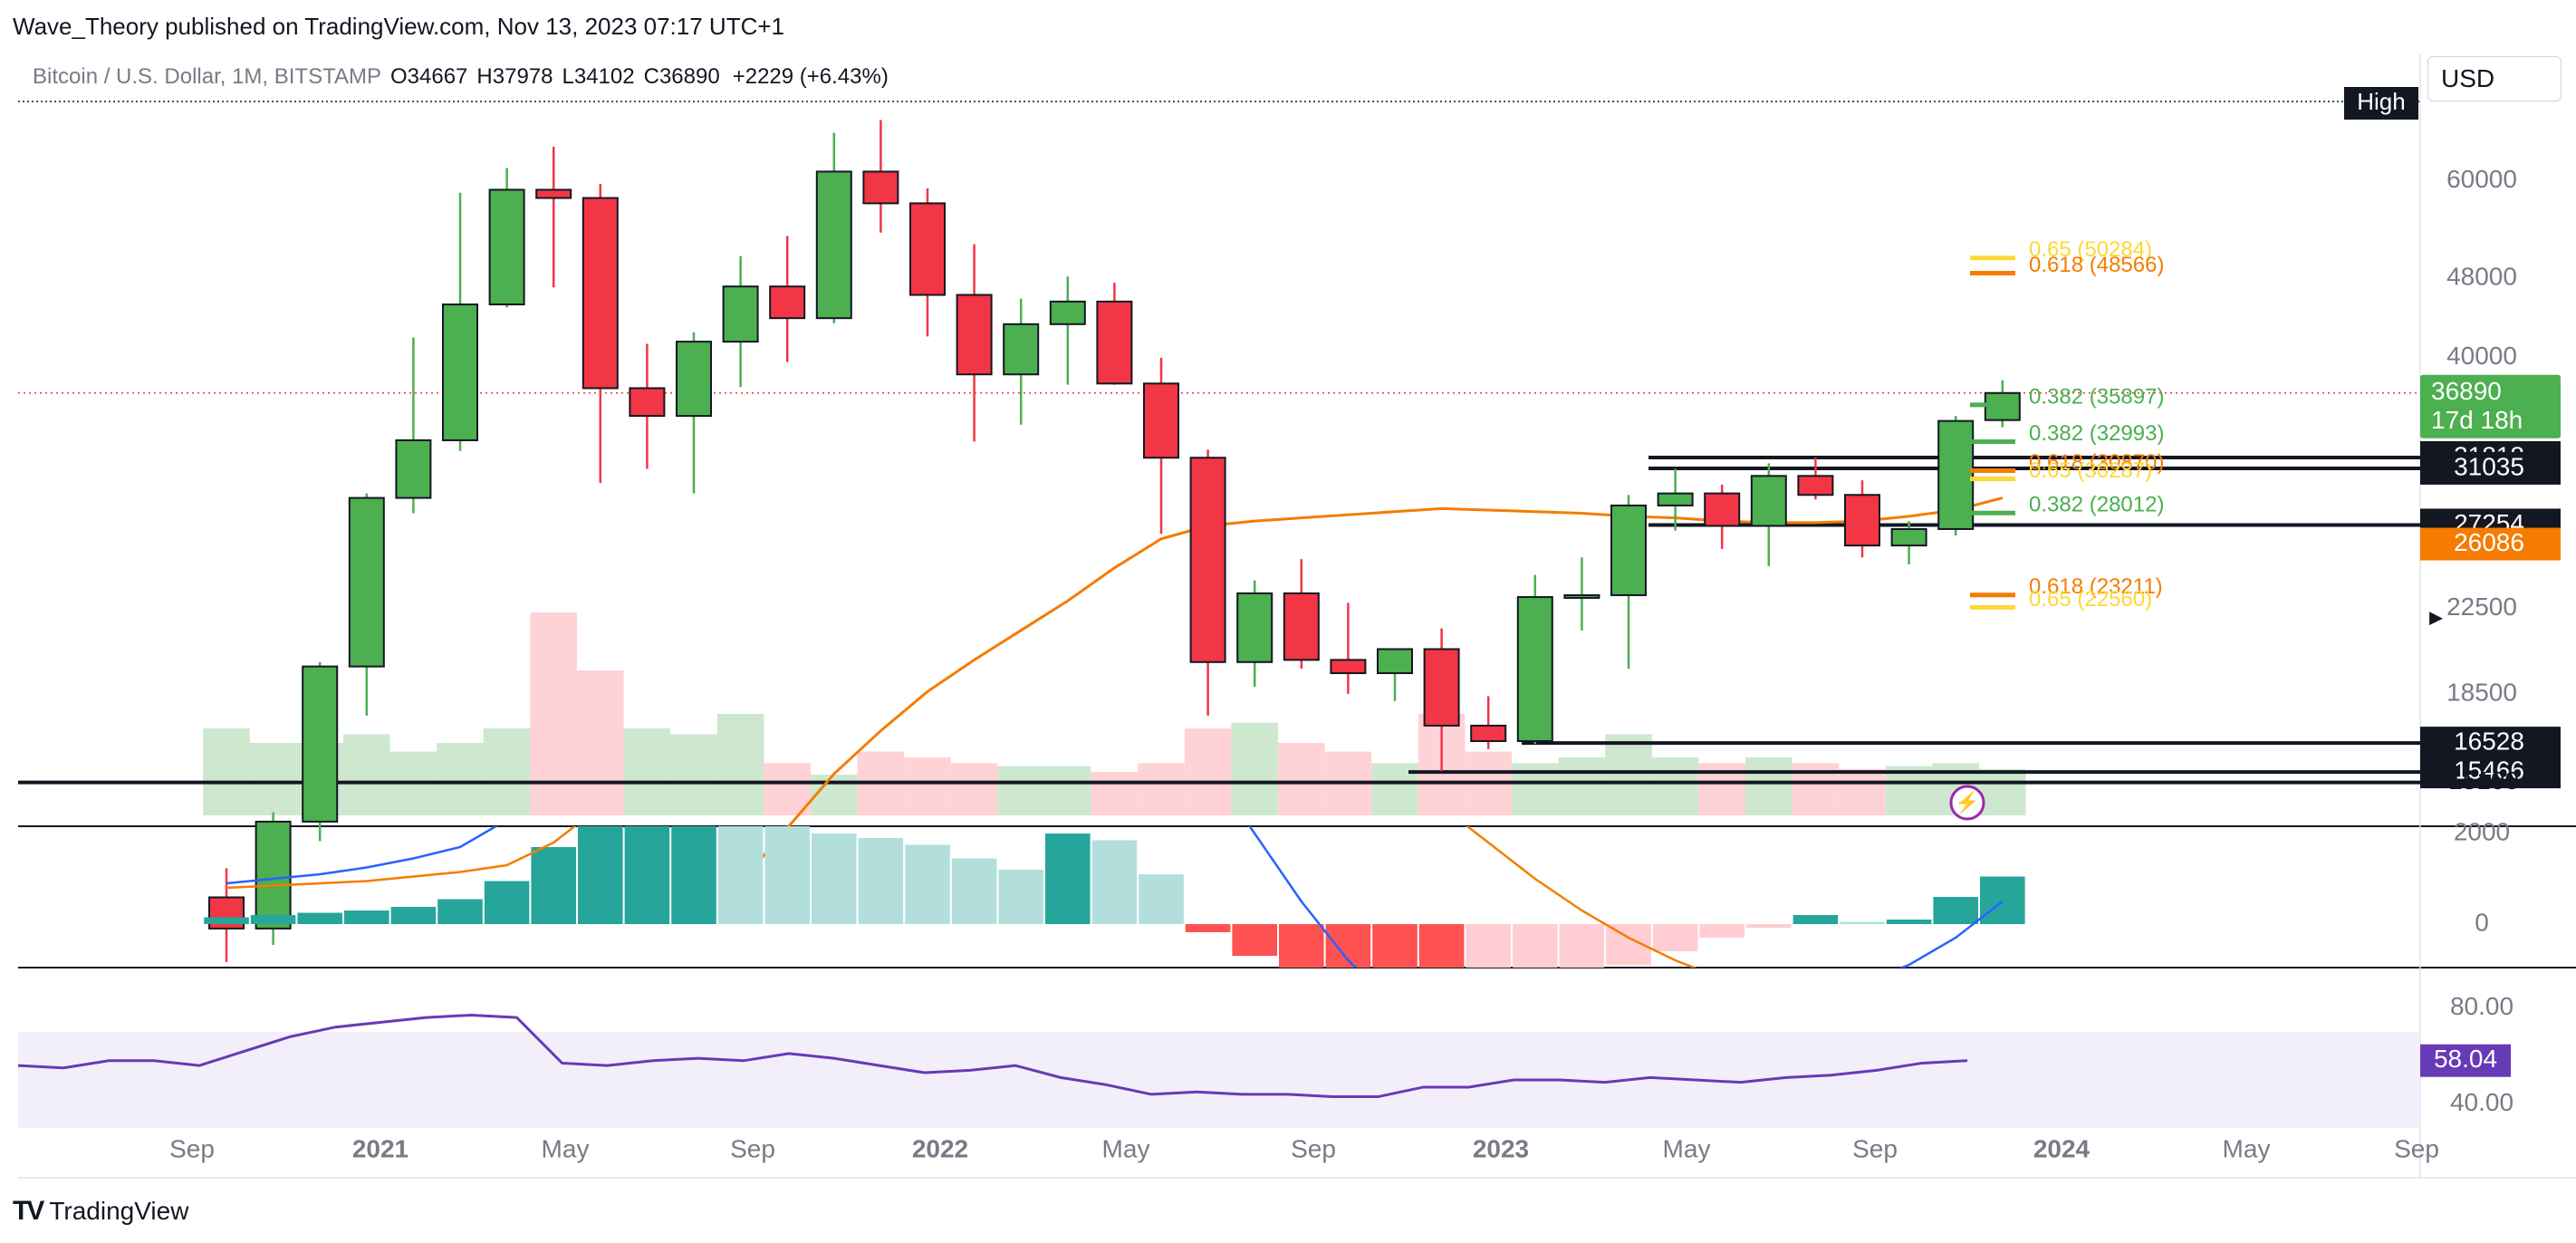 Image resolution: width=2576 pixels, height=1243 pixels. I want to click on price-tick-label: 40000, so click(2481, 356).